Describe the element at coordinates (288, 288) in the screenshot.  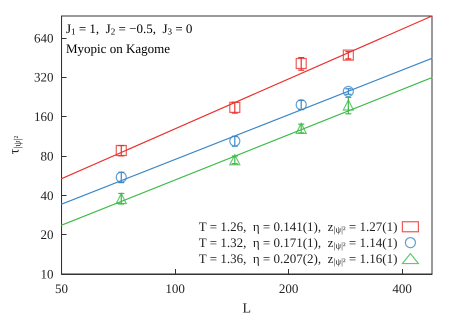
I see `x-tick-label: 200` at that location.